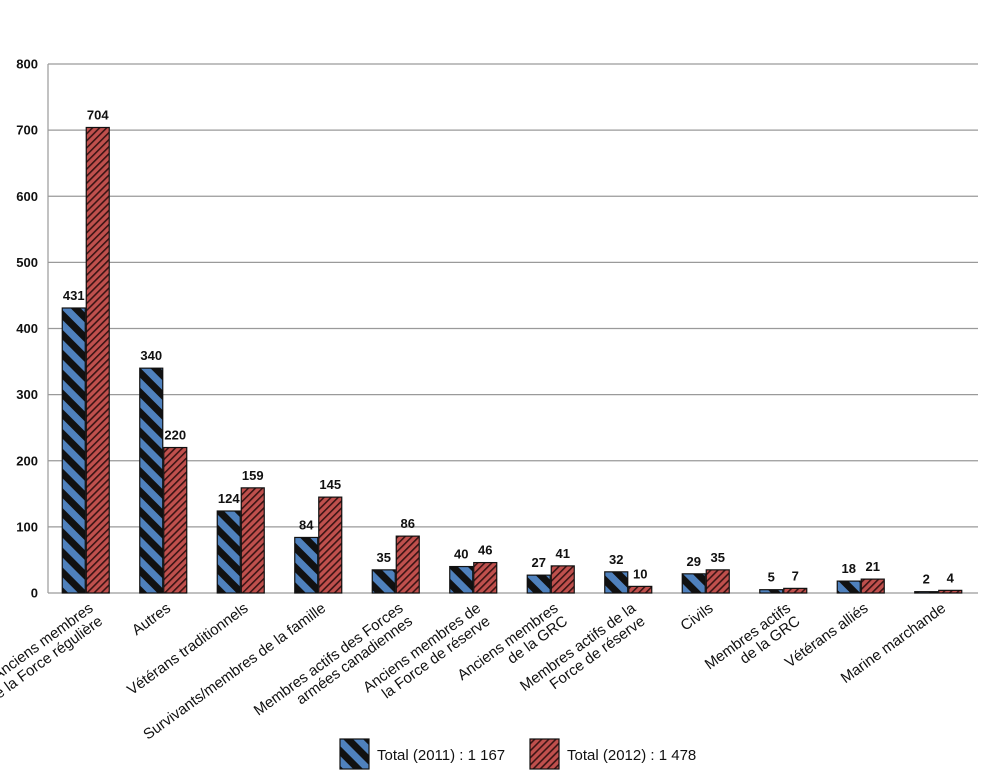 This screenshot has height=776, width=1000. I want to click on legend-swatch-2012, so click(544, 754).